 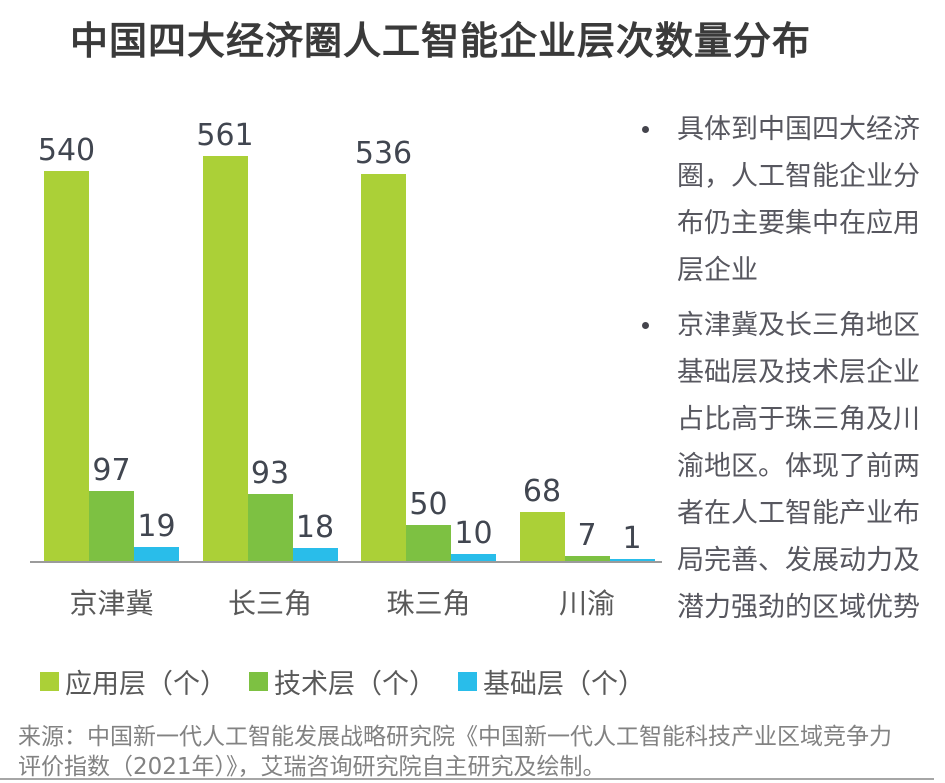 I want to click on bar-group: 68 7 1, so click(x=587, y=517).